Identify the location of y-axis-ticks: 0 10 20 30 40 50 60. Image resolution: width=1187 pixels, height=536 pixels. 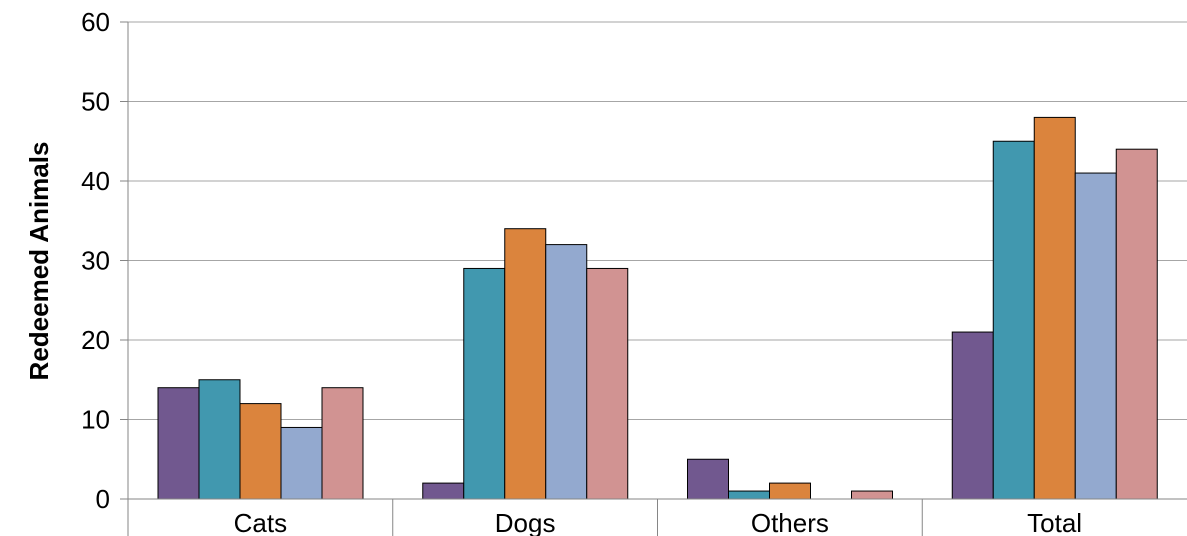
(104, 260).